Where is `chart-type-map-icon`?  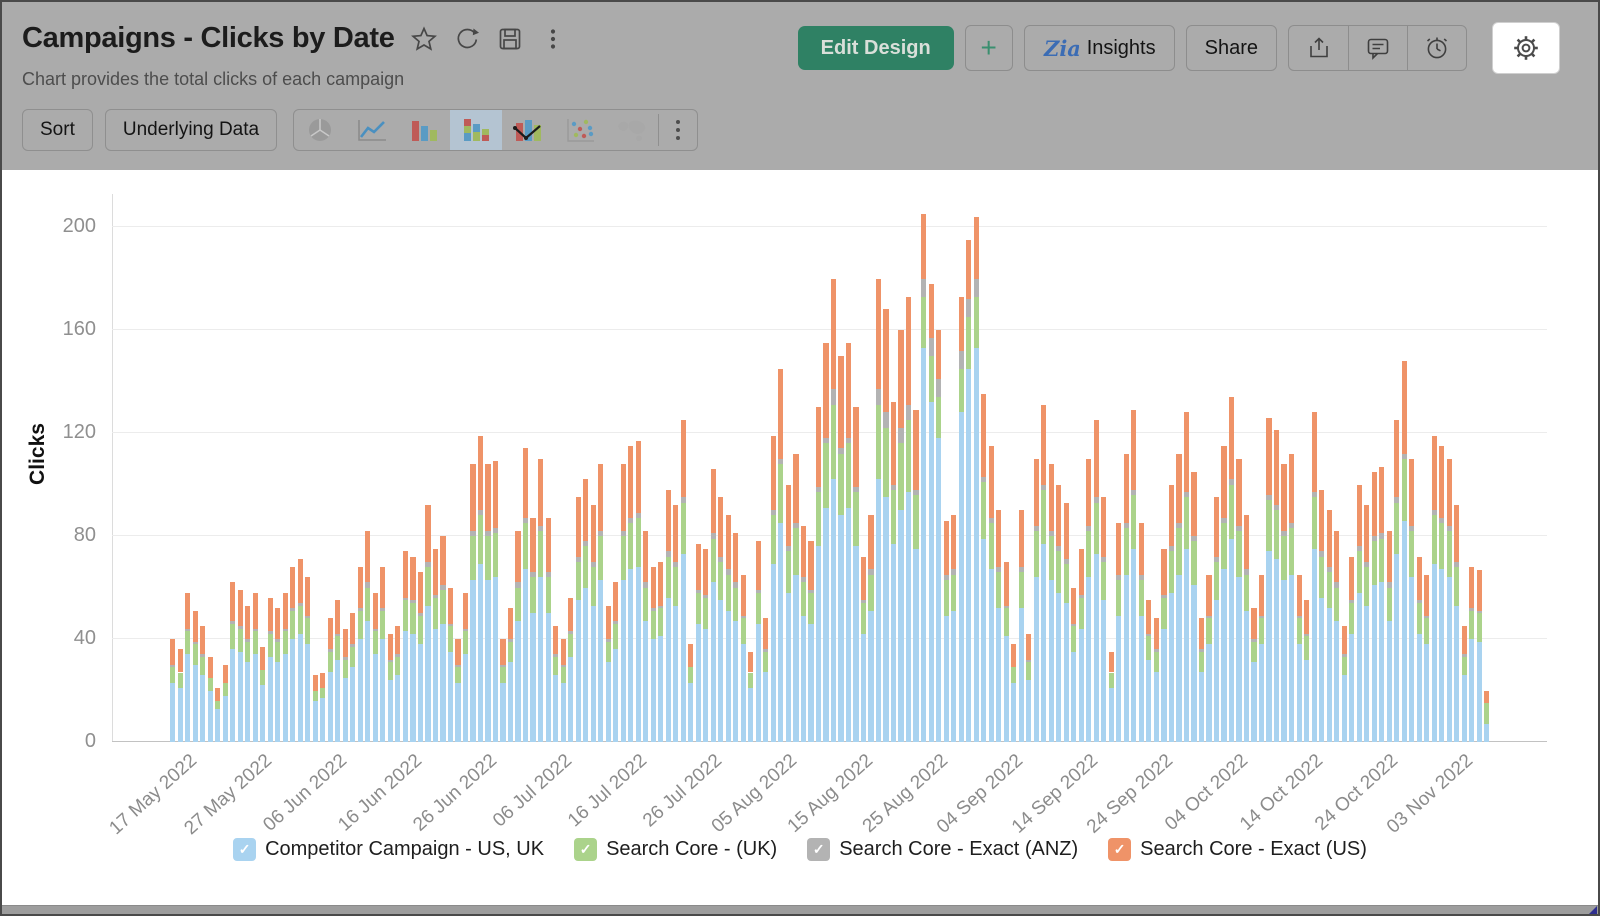
chart-type-map-icon is located at coordinates (632, 130).